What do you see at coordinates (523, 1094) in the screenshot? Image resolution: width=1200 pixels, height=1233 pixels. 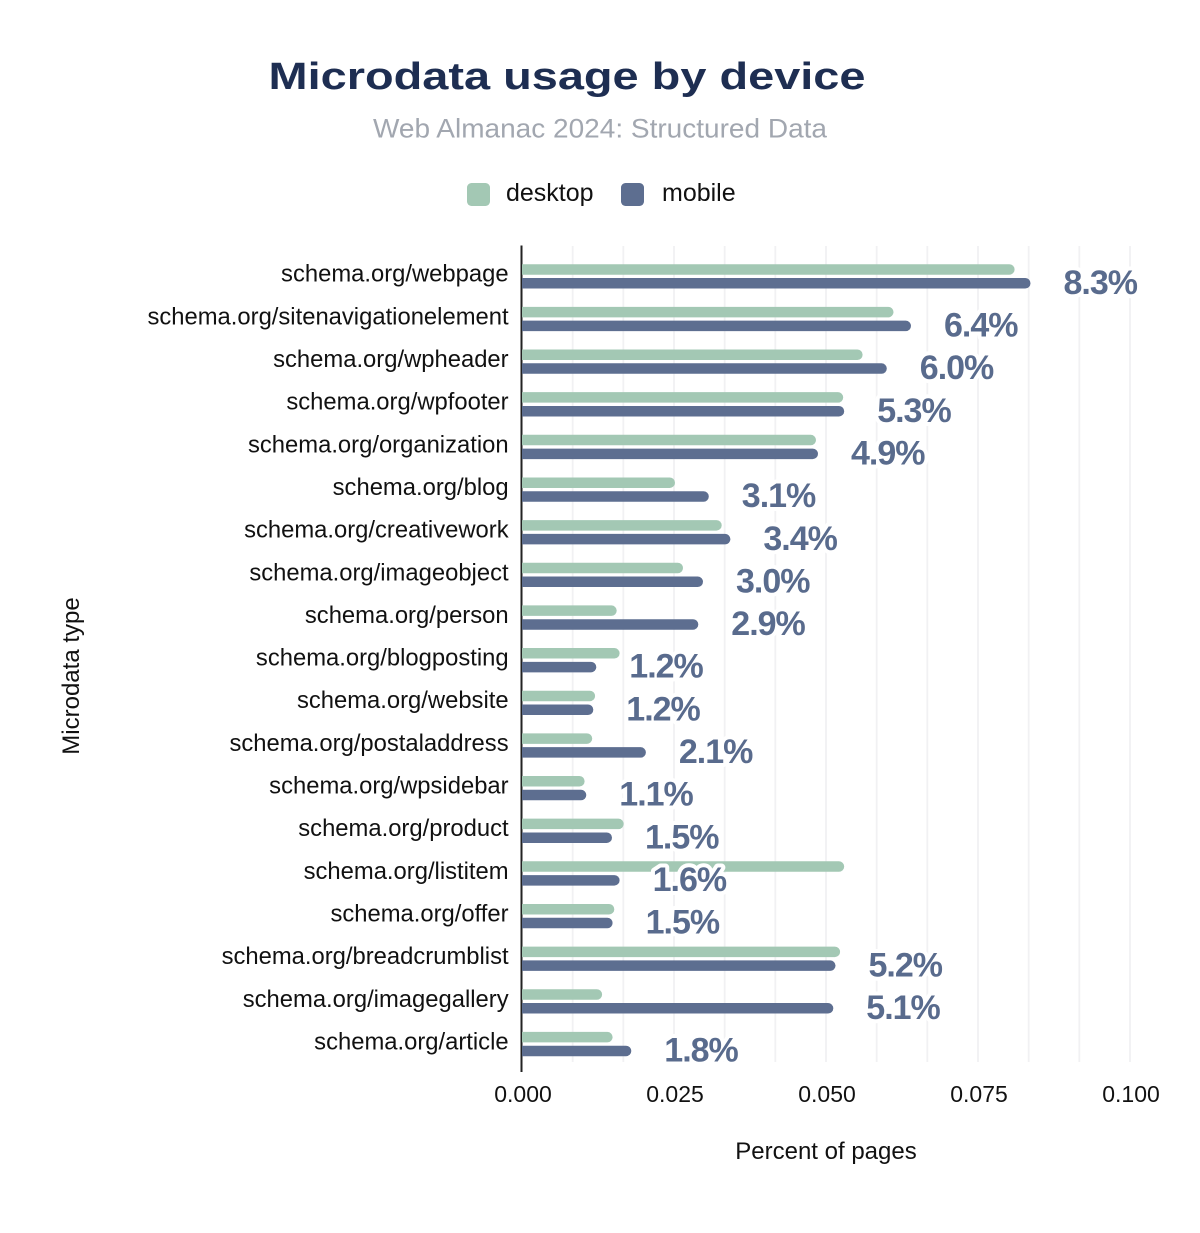 I see `svg-text: 0.000` at bounding box center [523, 1094].